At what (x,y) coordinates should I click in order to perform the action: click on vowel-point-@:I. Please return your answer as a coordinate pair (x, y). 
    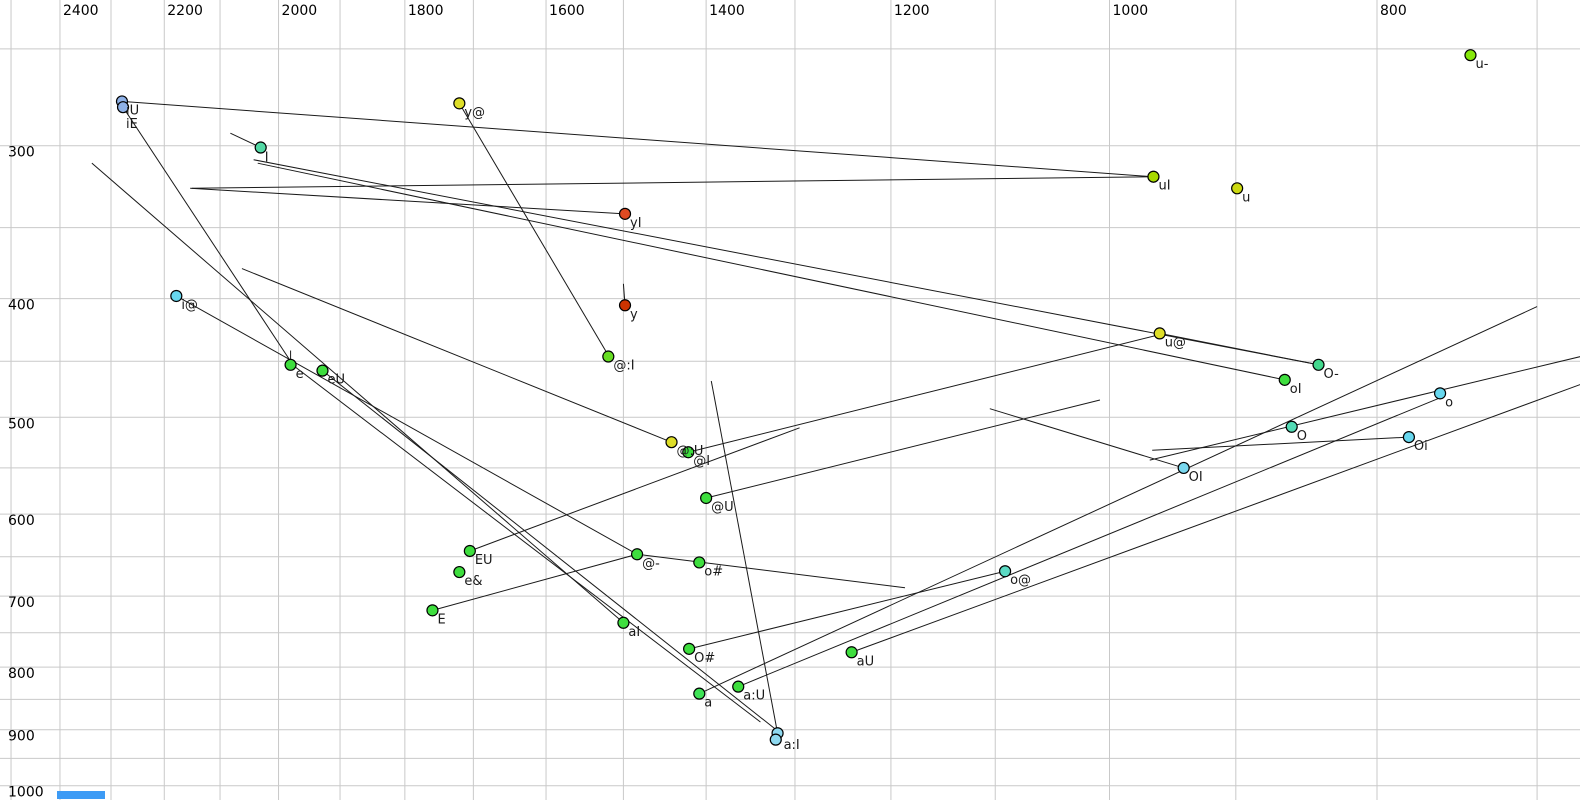
    Looking at the image, I should click on (608, 356).